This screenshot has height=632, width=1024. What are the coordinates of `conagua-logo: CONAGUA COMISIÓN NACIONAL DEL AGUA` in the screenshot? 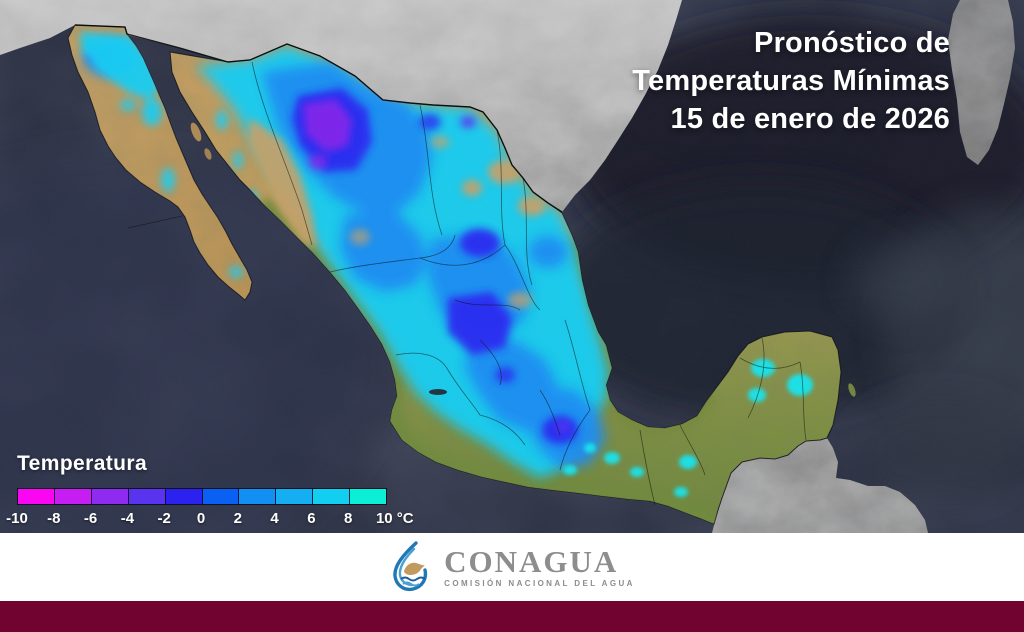 It's located at (512, 567).